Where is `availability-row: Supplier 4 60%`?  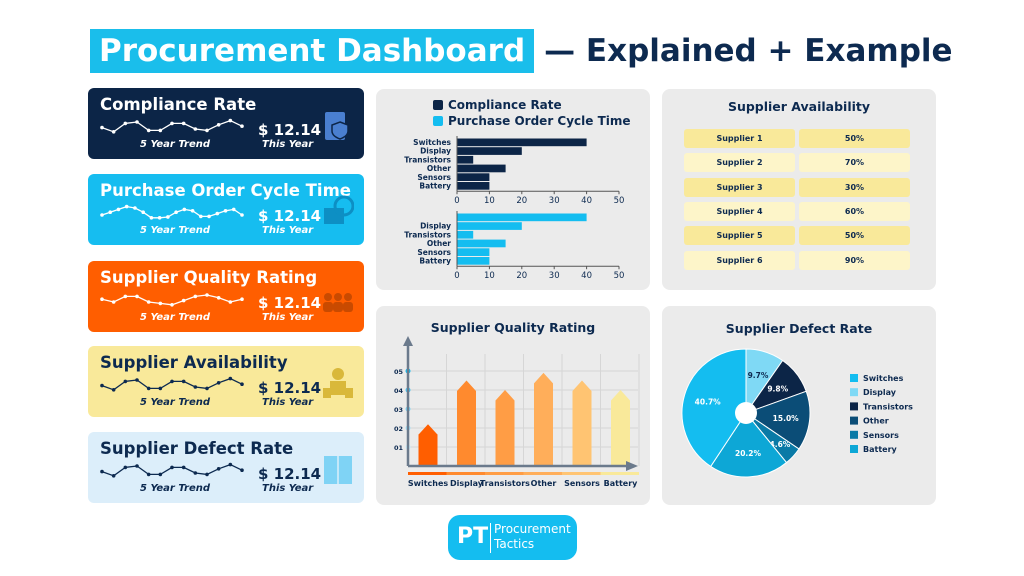
availability-row: Supplier 4 60% is located at coordinates (798, 211).